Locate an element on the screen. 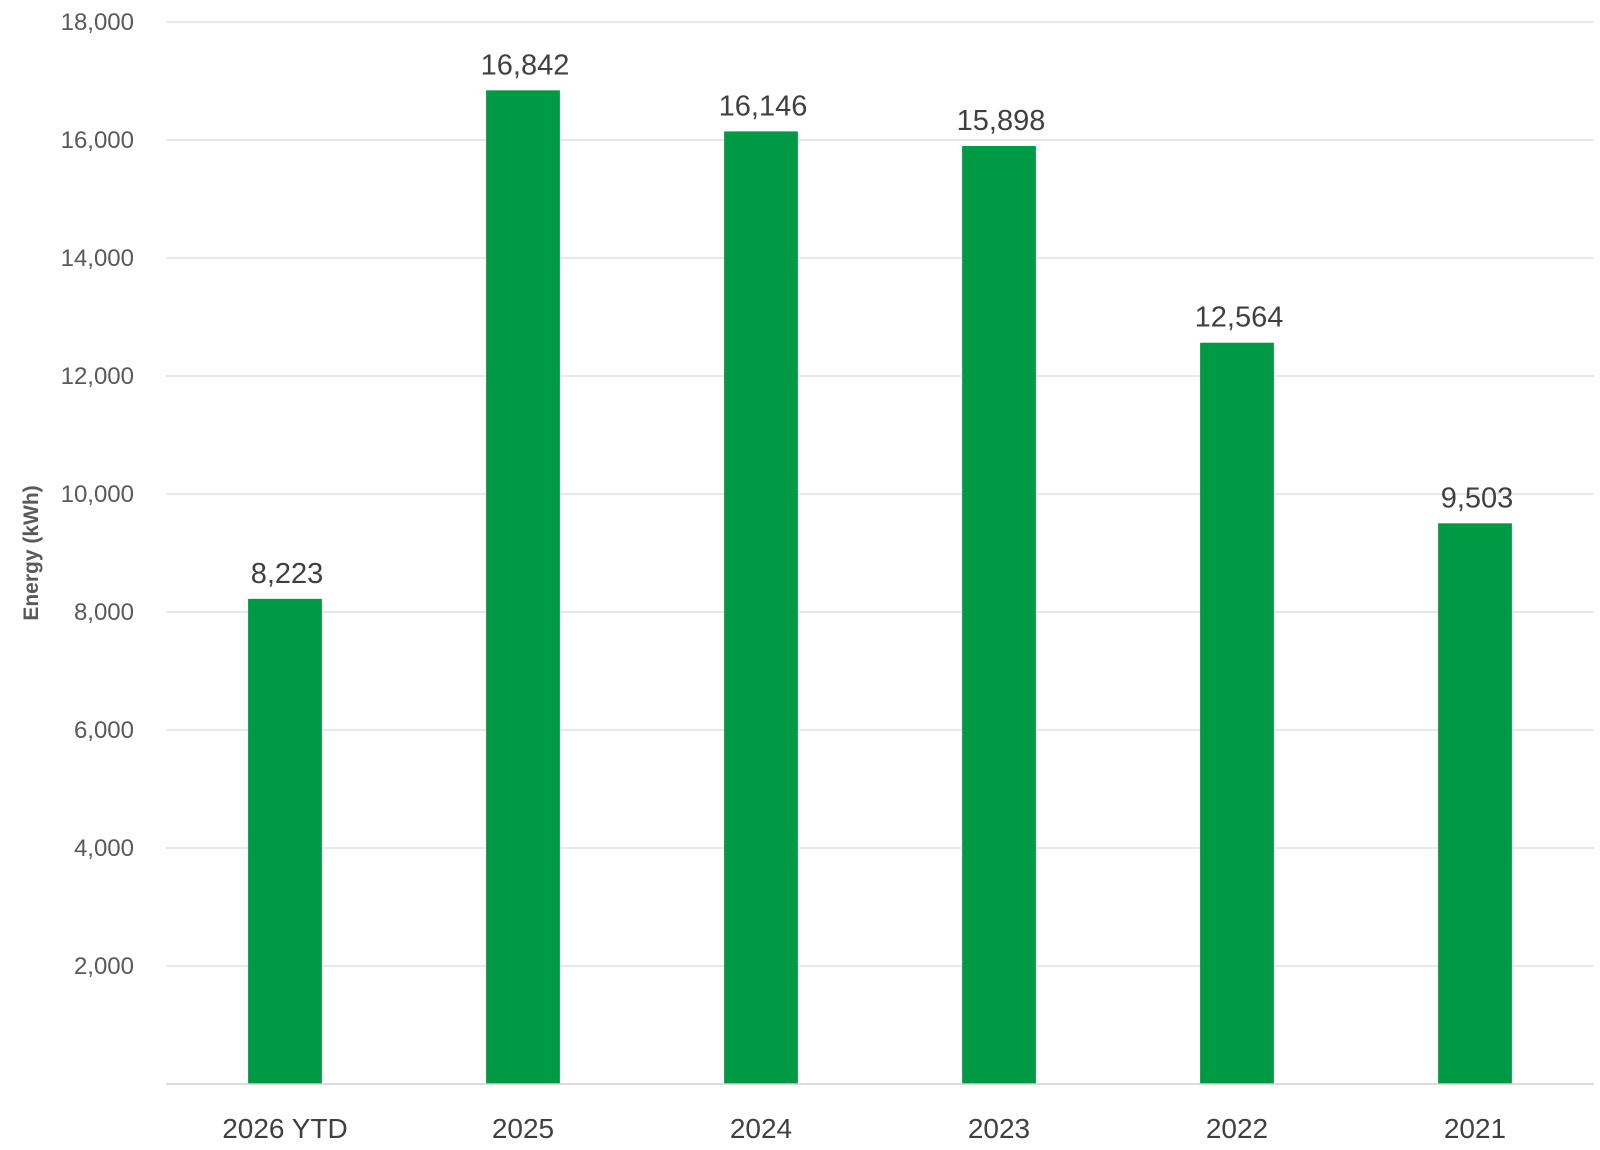 The image size is (1600, 1150). bar-value-label: 8,223 is located at coordinates (287, 574).